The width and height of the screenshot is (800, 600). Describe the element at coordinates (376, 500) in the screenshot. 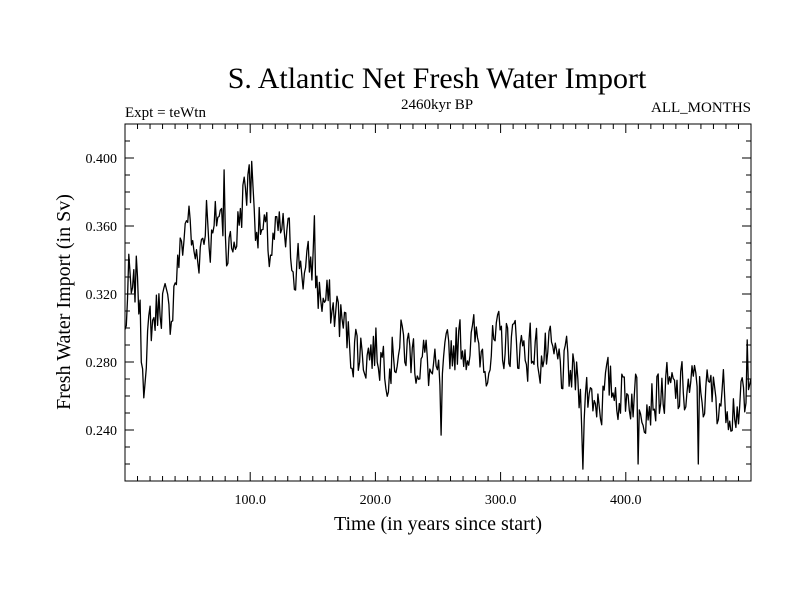

I see `x-tick-label: 200.0` at that location.